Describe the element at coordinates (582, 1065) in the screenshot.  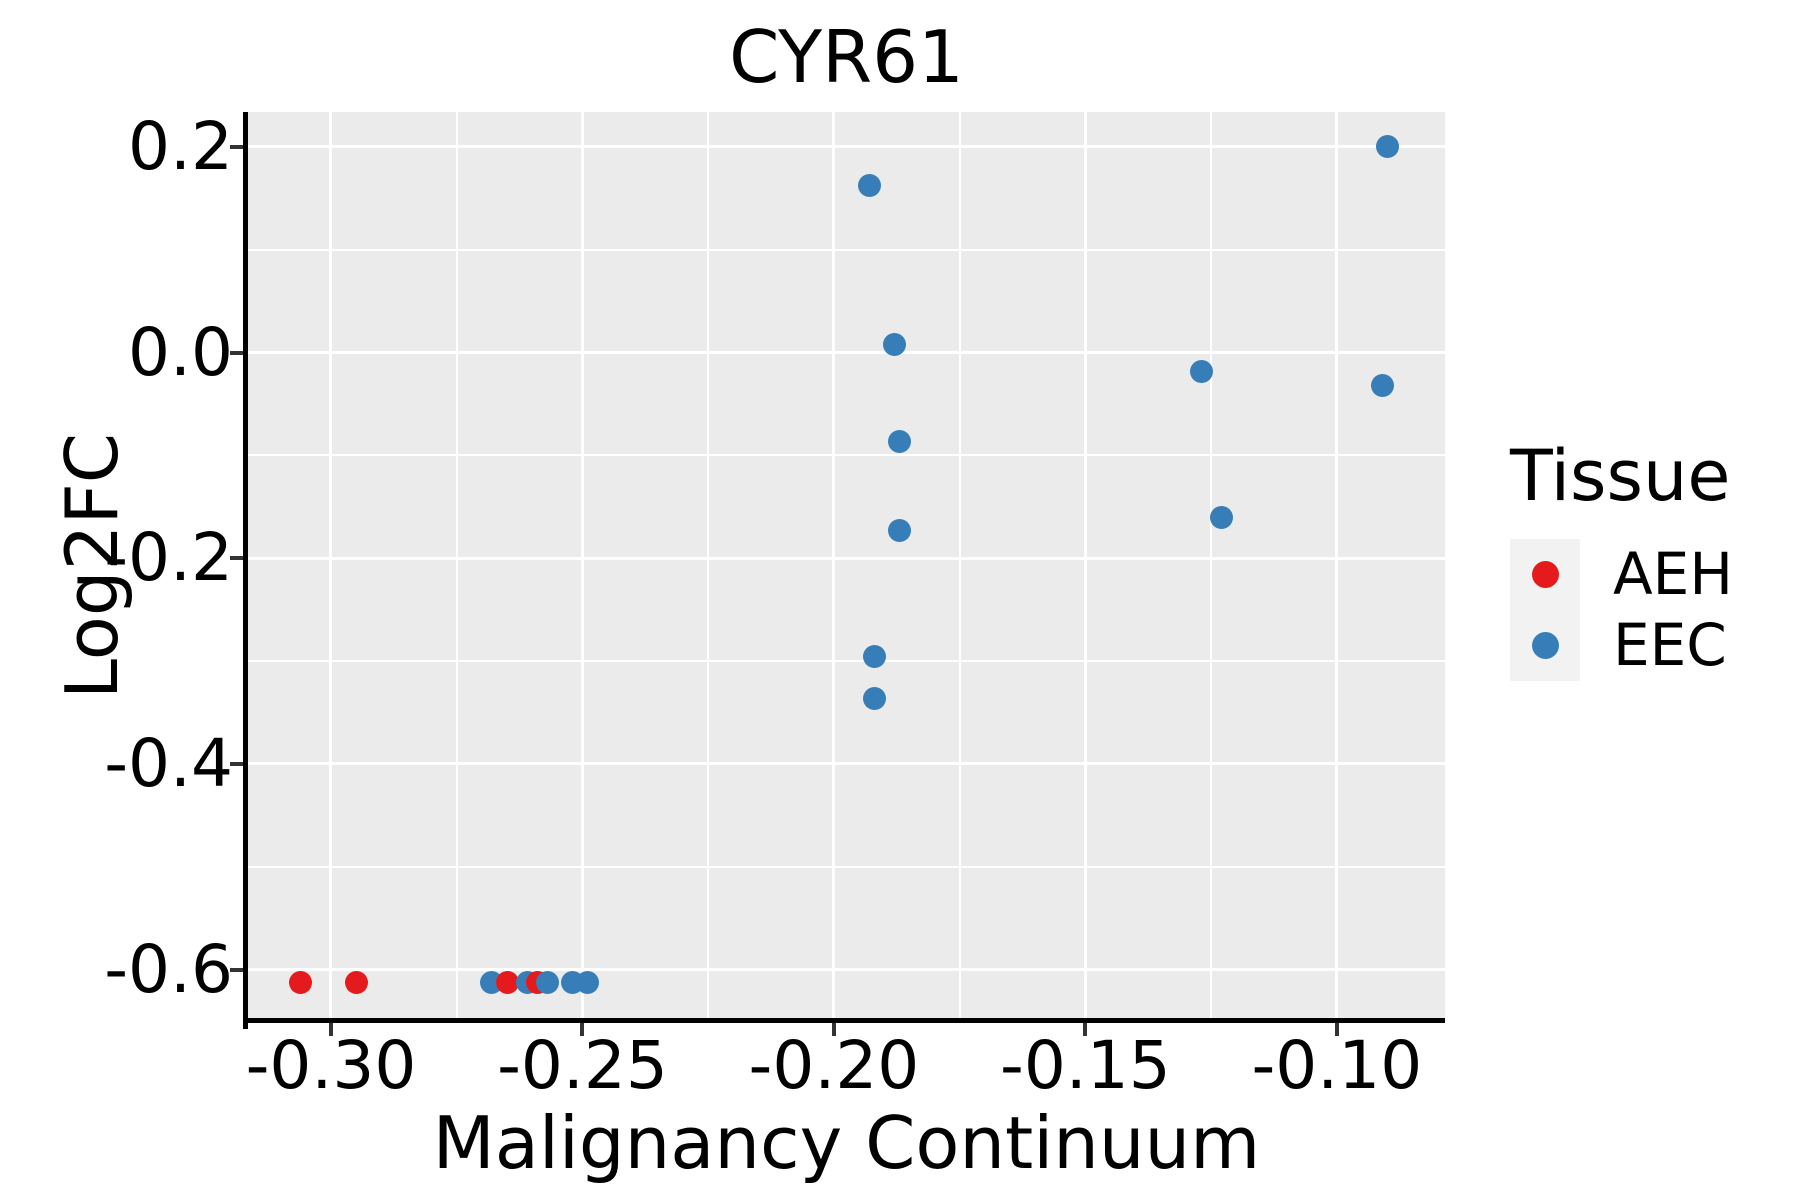
I see `x-tick-label: -0.25` at that location.